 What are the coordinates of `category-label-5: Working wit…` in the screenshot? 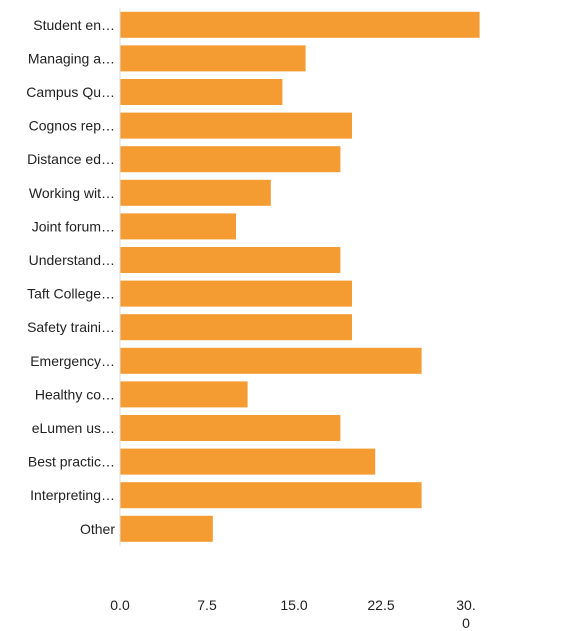 It's located at (72, 193).